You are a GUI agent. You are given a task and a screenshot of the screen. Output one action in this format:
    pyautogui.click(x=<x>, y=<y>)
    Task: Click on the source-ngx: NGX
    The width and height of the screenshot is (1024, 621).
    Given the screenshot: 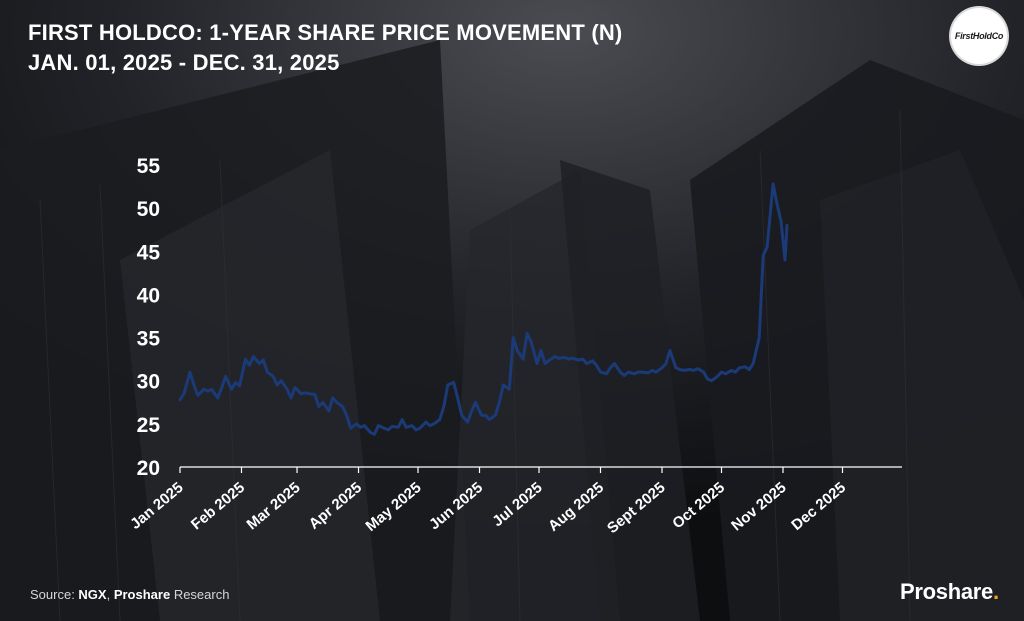 What is the action you would take?
    pyautogui.click(x=92, y=594)
    